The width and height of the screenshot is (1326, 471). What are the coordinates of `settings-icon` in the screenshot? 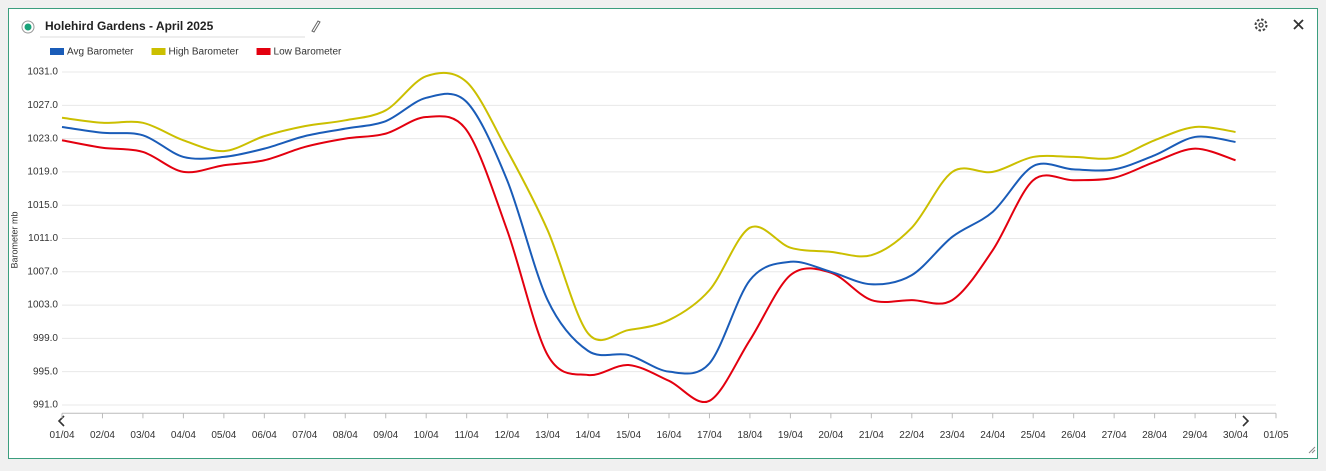 It's located at (1261, 25).